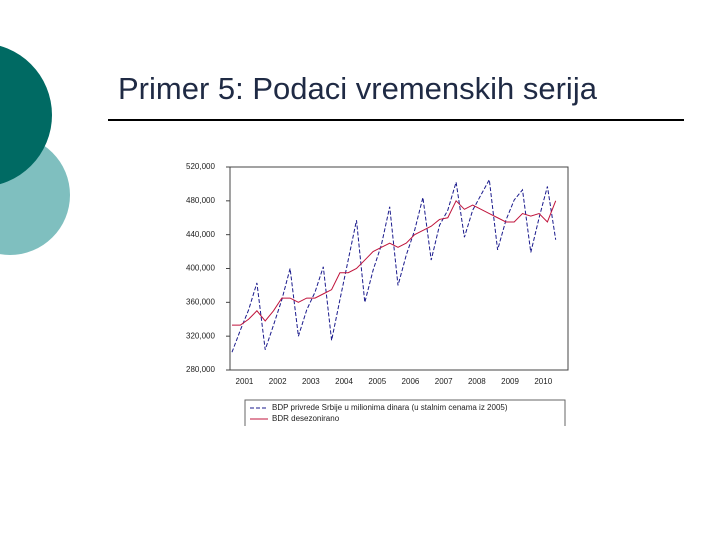 The width and height of the screenshot is (720, 545). Describe the element at coordinates (278, 381) in the screenshot. I see `x-tick-label: 2002` at that location.